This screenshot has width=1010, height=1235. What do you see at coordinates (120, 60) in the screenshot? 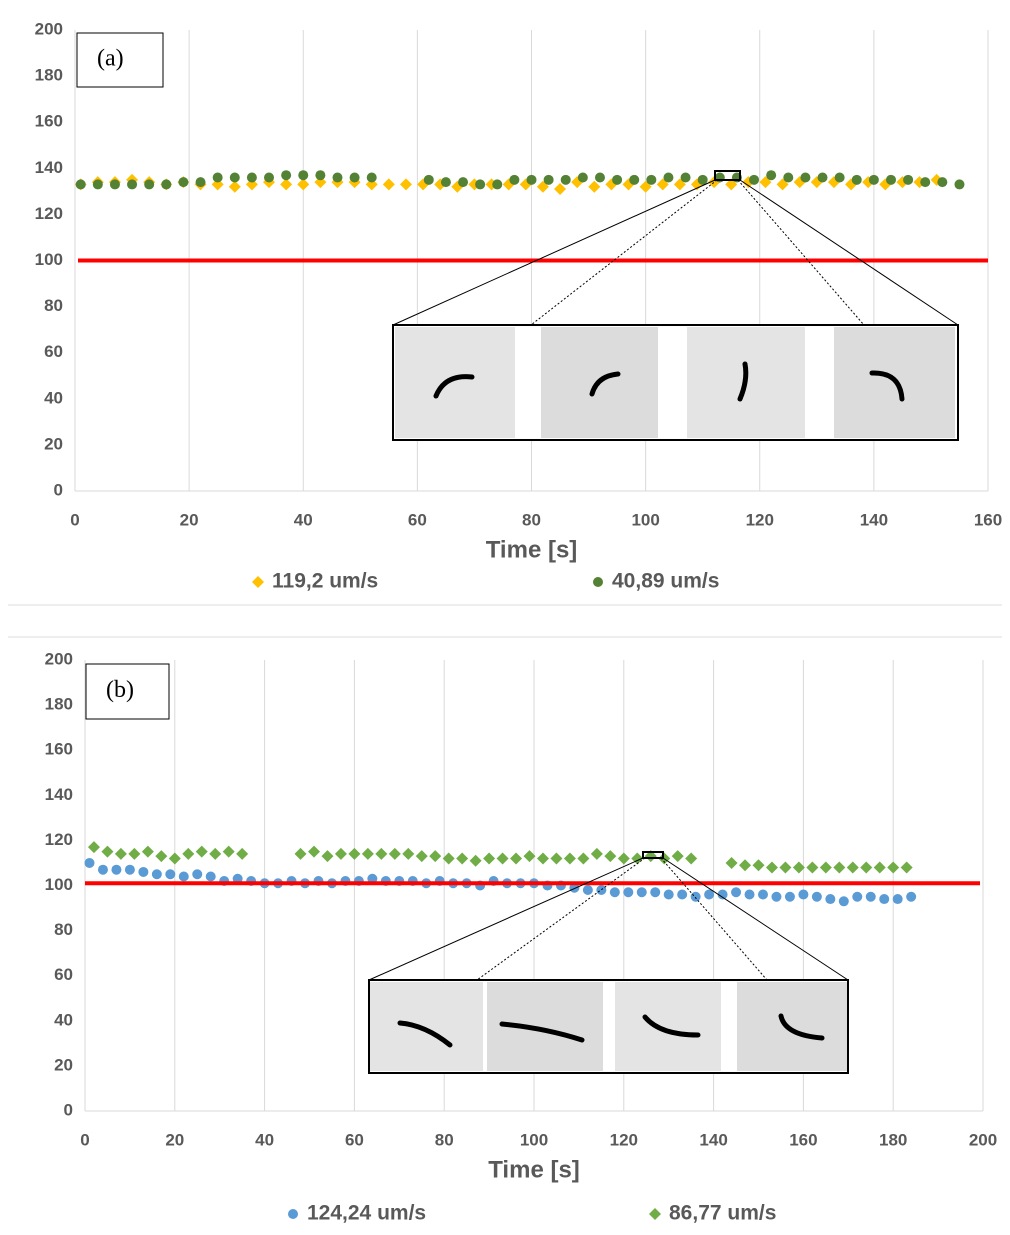
I see `panel-label-box` at bounding box center [120, 60].